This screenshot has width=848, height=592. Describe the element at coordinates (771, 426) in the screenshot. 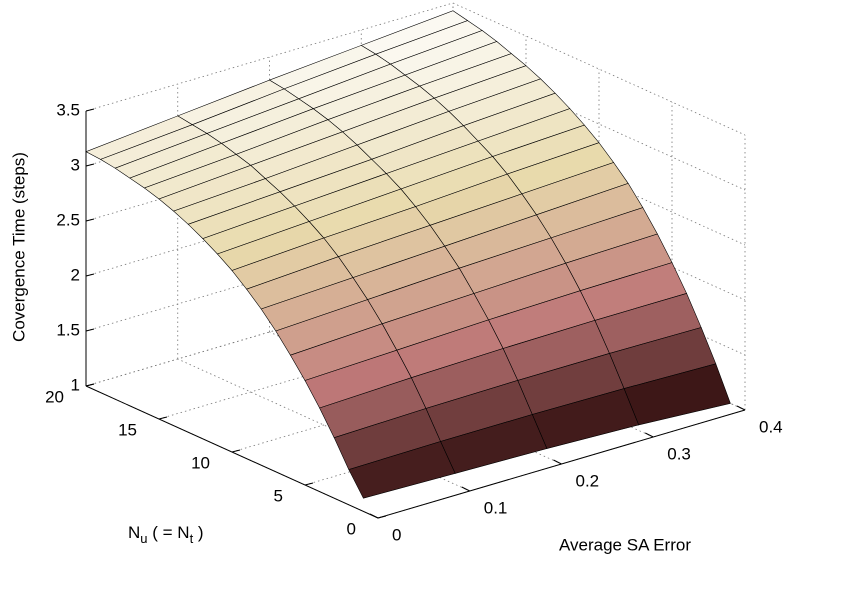

I see `x-tick-label: 0.4` at that location.